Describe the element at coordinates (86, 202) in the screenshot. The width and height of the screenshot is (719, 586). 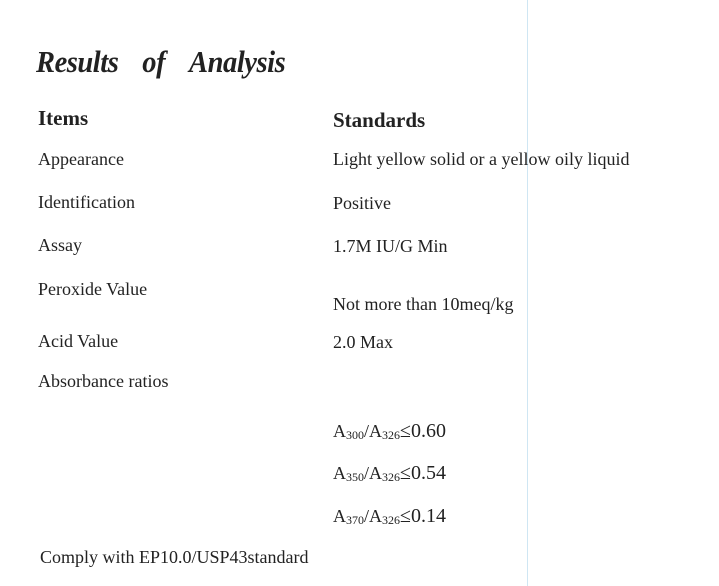
I see `item-label: Identification` at that location.